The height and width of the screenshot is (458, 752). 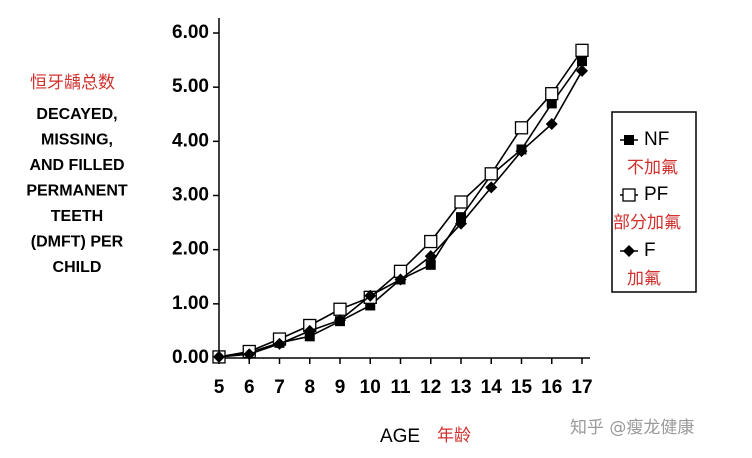 I want to click on legend-label: NF, so click(x=656, y=139).